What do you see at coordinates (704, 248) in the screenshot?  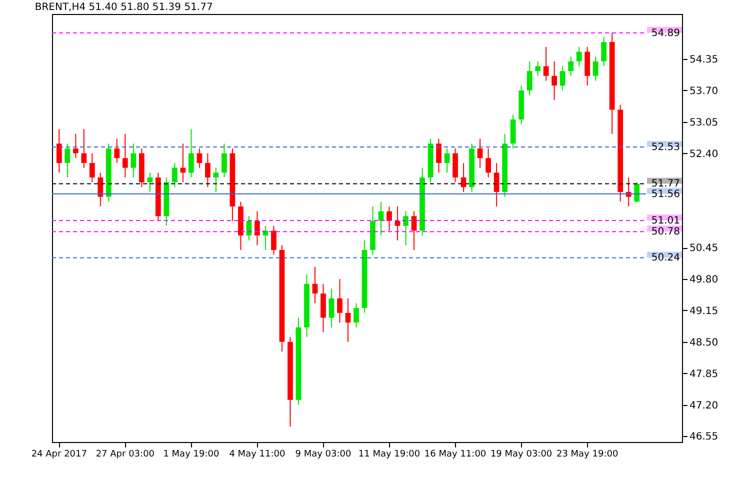 I see `y-tick-label: 50.45` at bounding box center [704, 248].